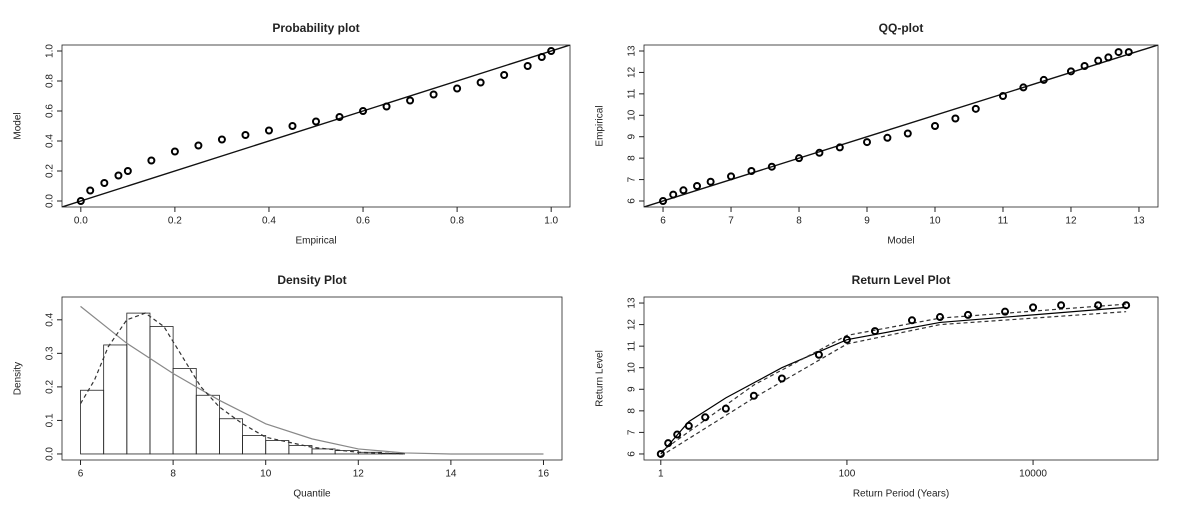  I want to click on x-axis-label: Return Period (Years), so click(901, 494).